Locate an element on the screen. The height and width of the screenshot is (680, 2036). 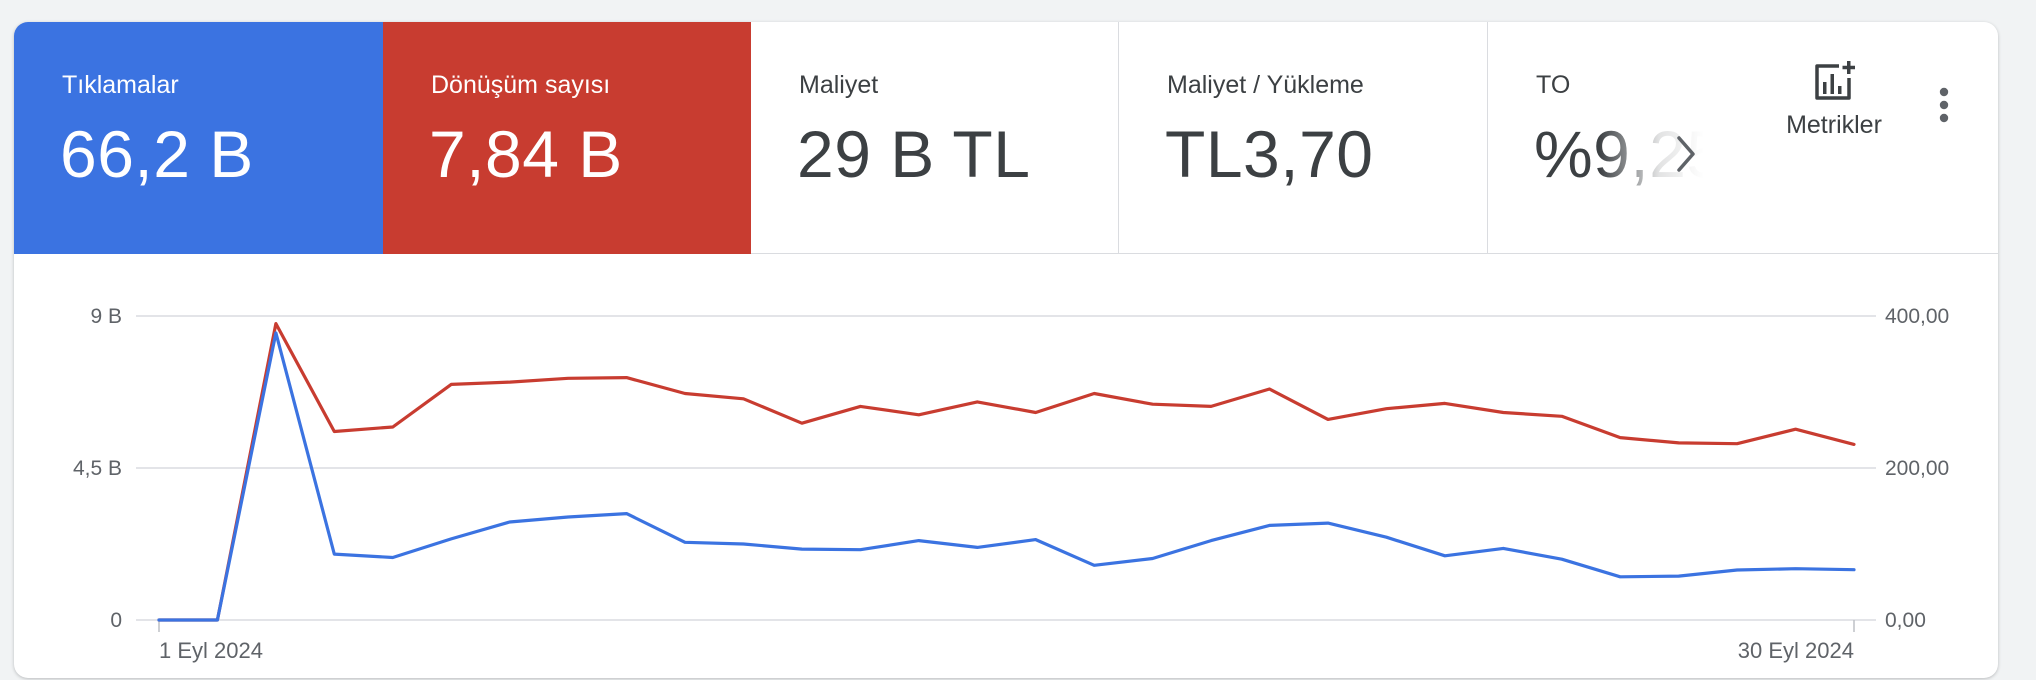
chevron-right-icon is located at coordinates (1686, 154).